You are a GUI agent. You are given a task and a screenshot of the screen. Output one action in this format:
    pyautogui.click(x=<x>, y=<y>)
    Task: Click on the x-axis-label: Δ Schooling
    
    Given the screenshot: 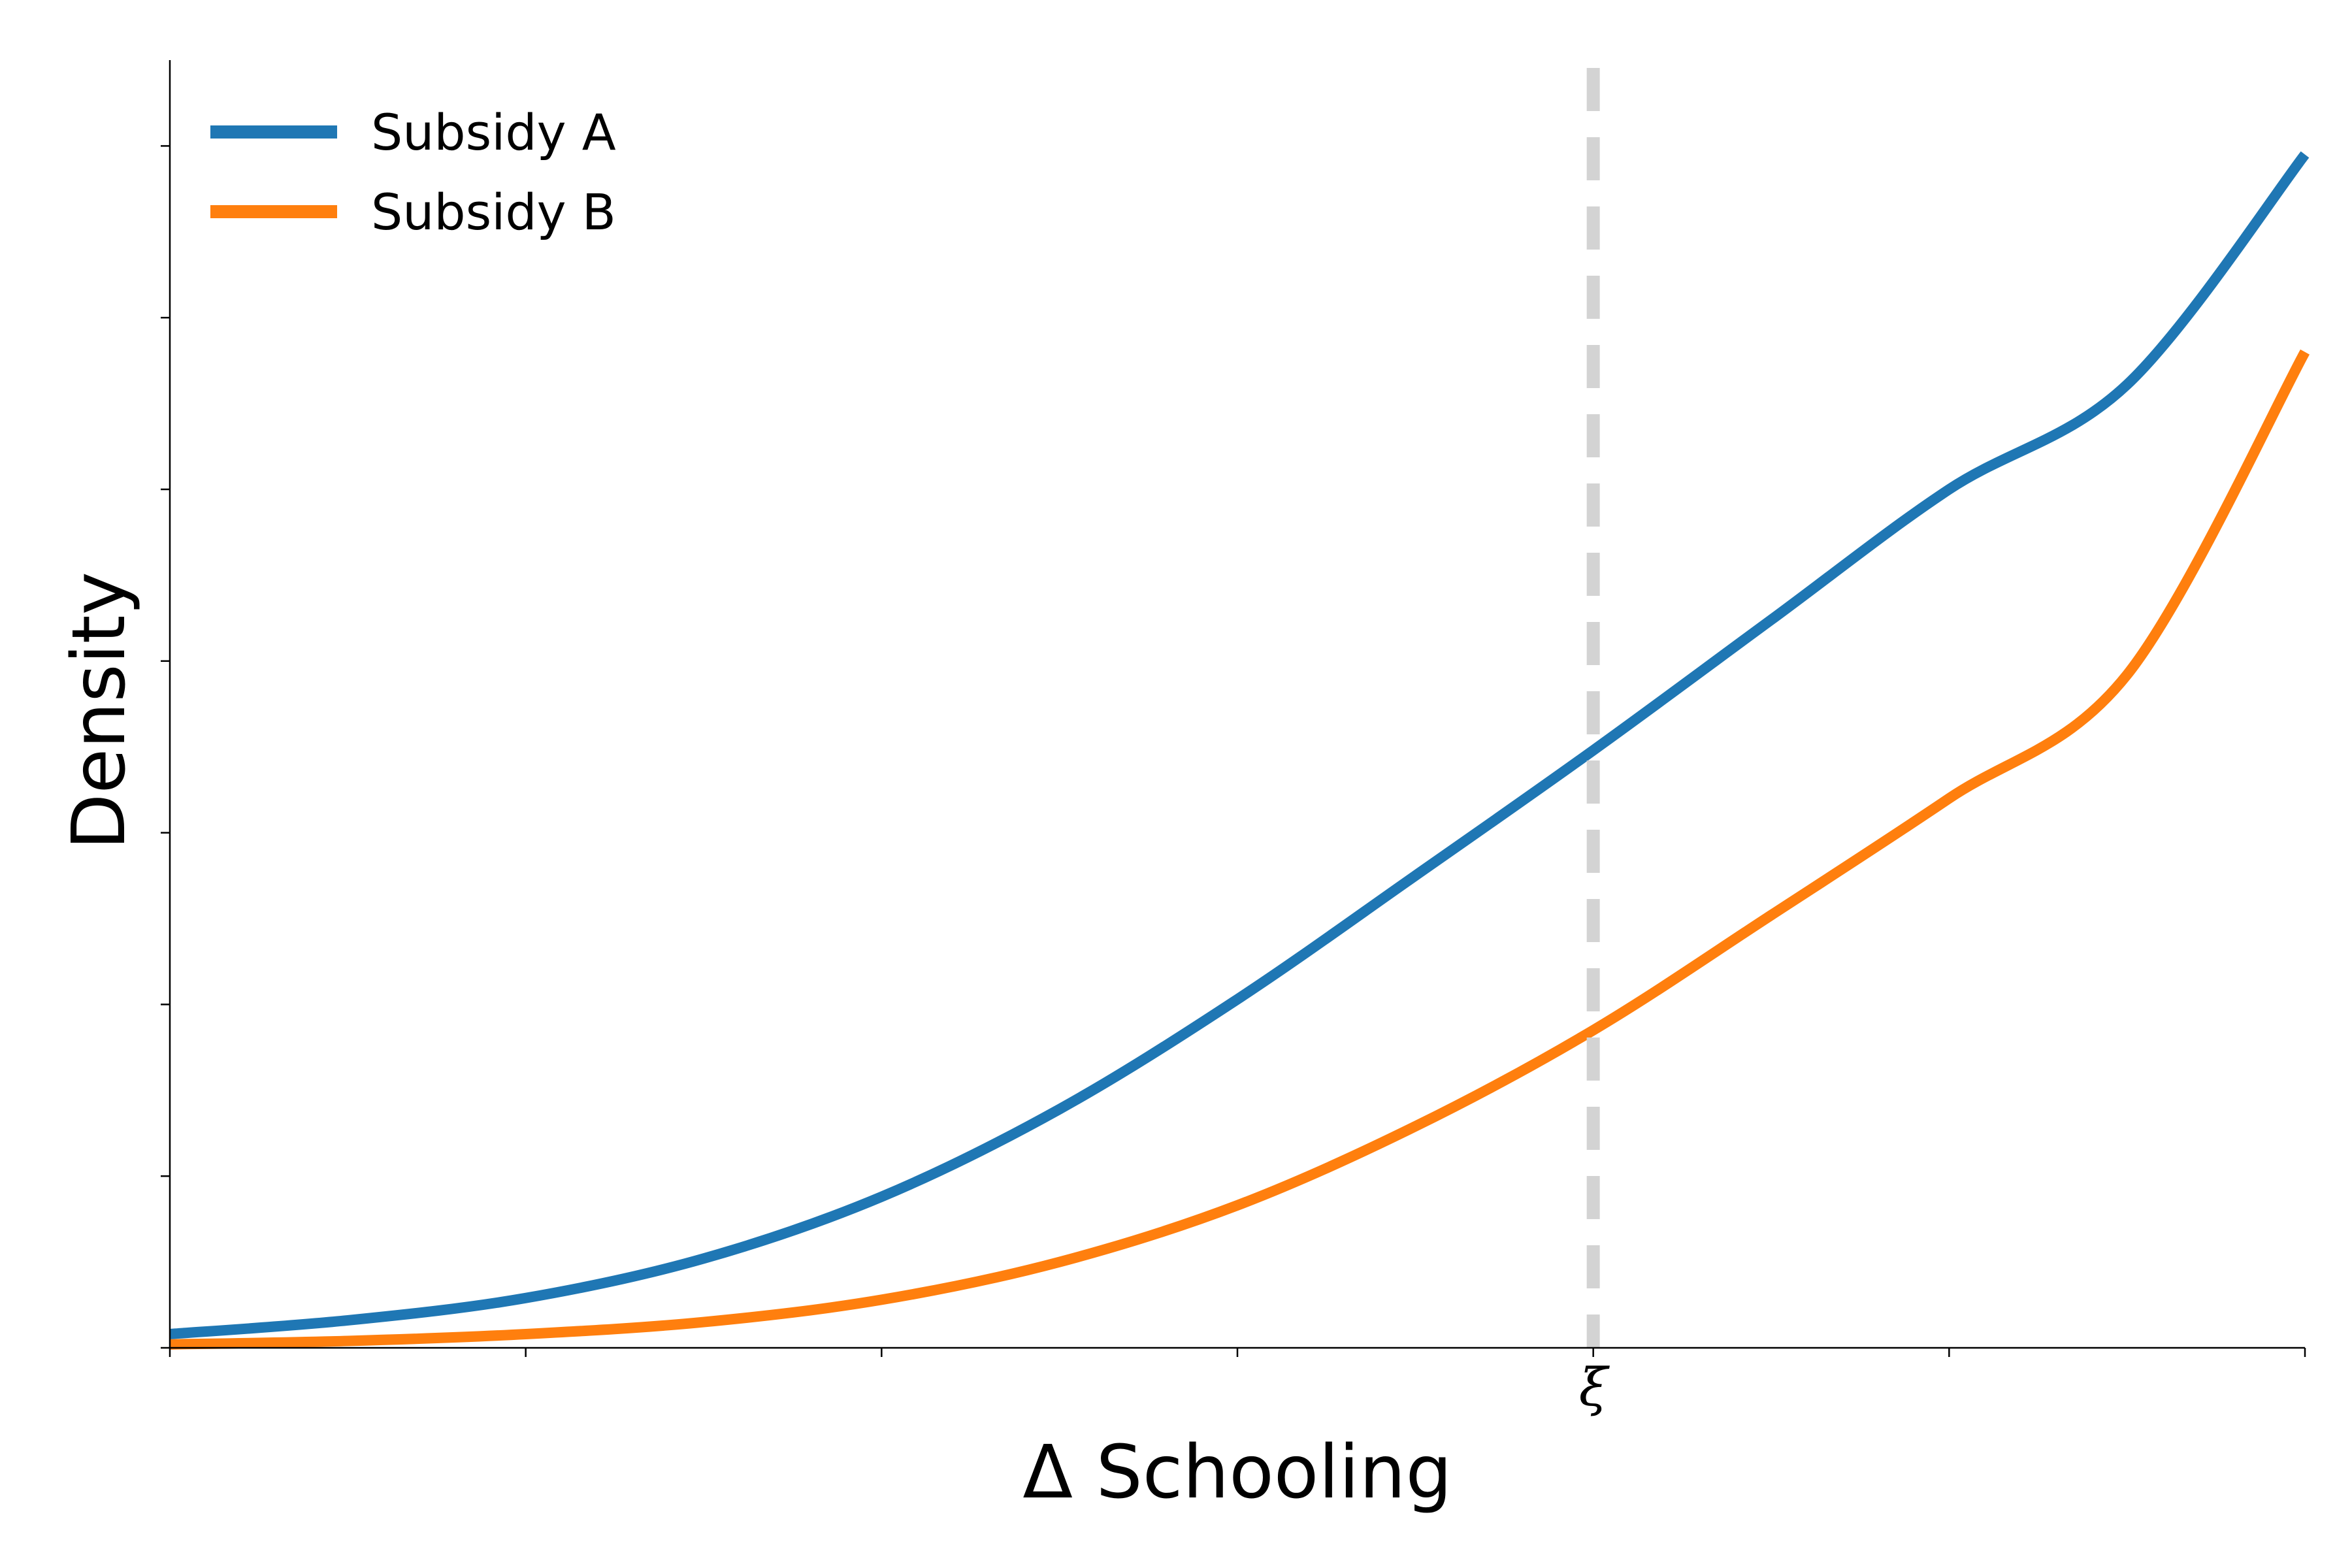 What is the action you would take?
    pyautogui.click(x=1237, y=1472)
    